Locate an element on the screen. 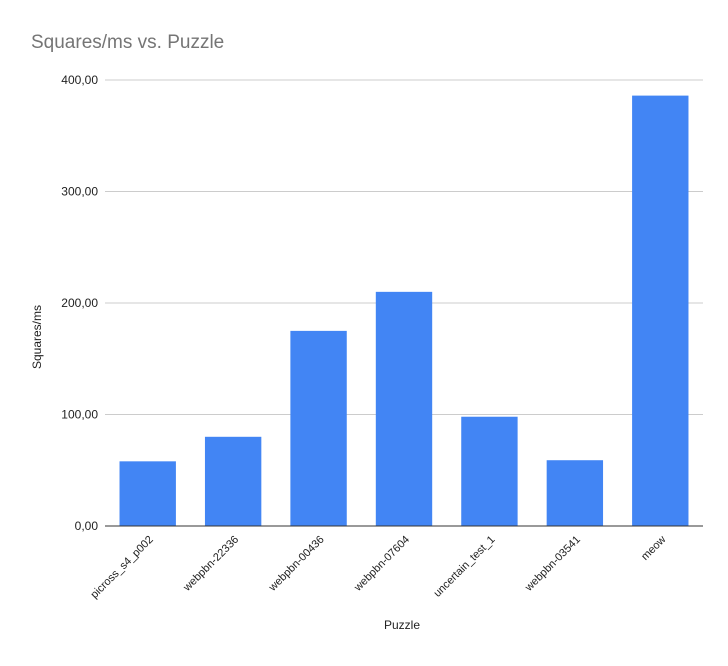  x-tick-label: webpbn-22336 is located at coordinates (211, 564).